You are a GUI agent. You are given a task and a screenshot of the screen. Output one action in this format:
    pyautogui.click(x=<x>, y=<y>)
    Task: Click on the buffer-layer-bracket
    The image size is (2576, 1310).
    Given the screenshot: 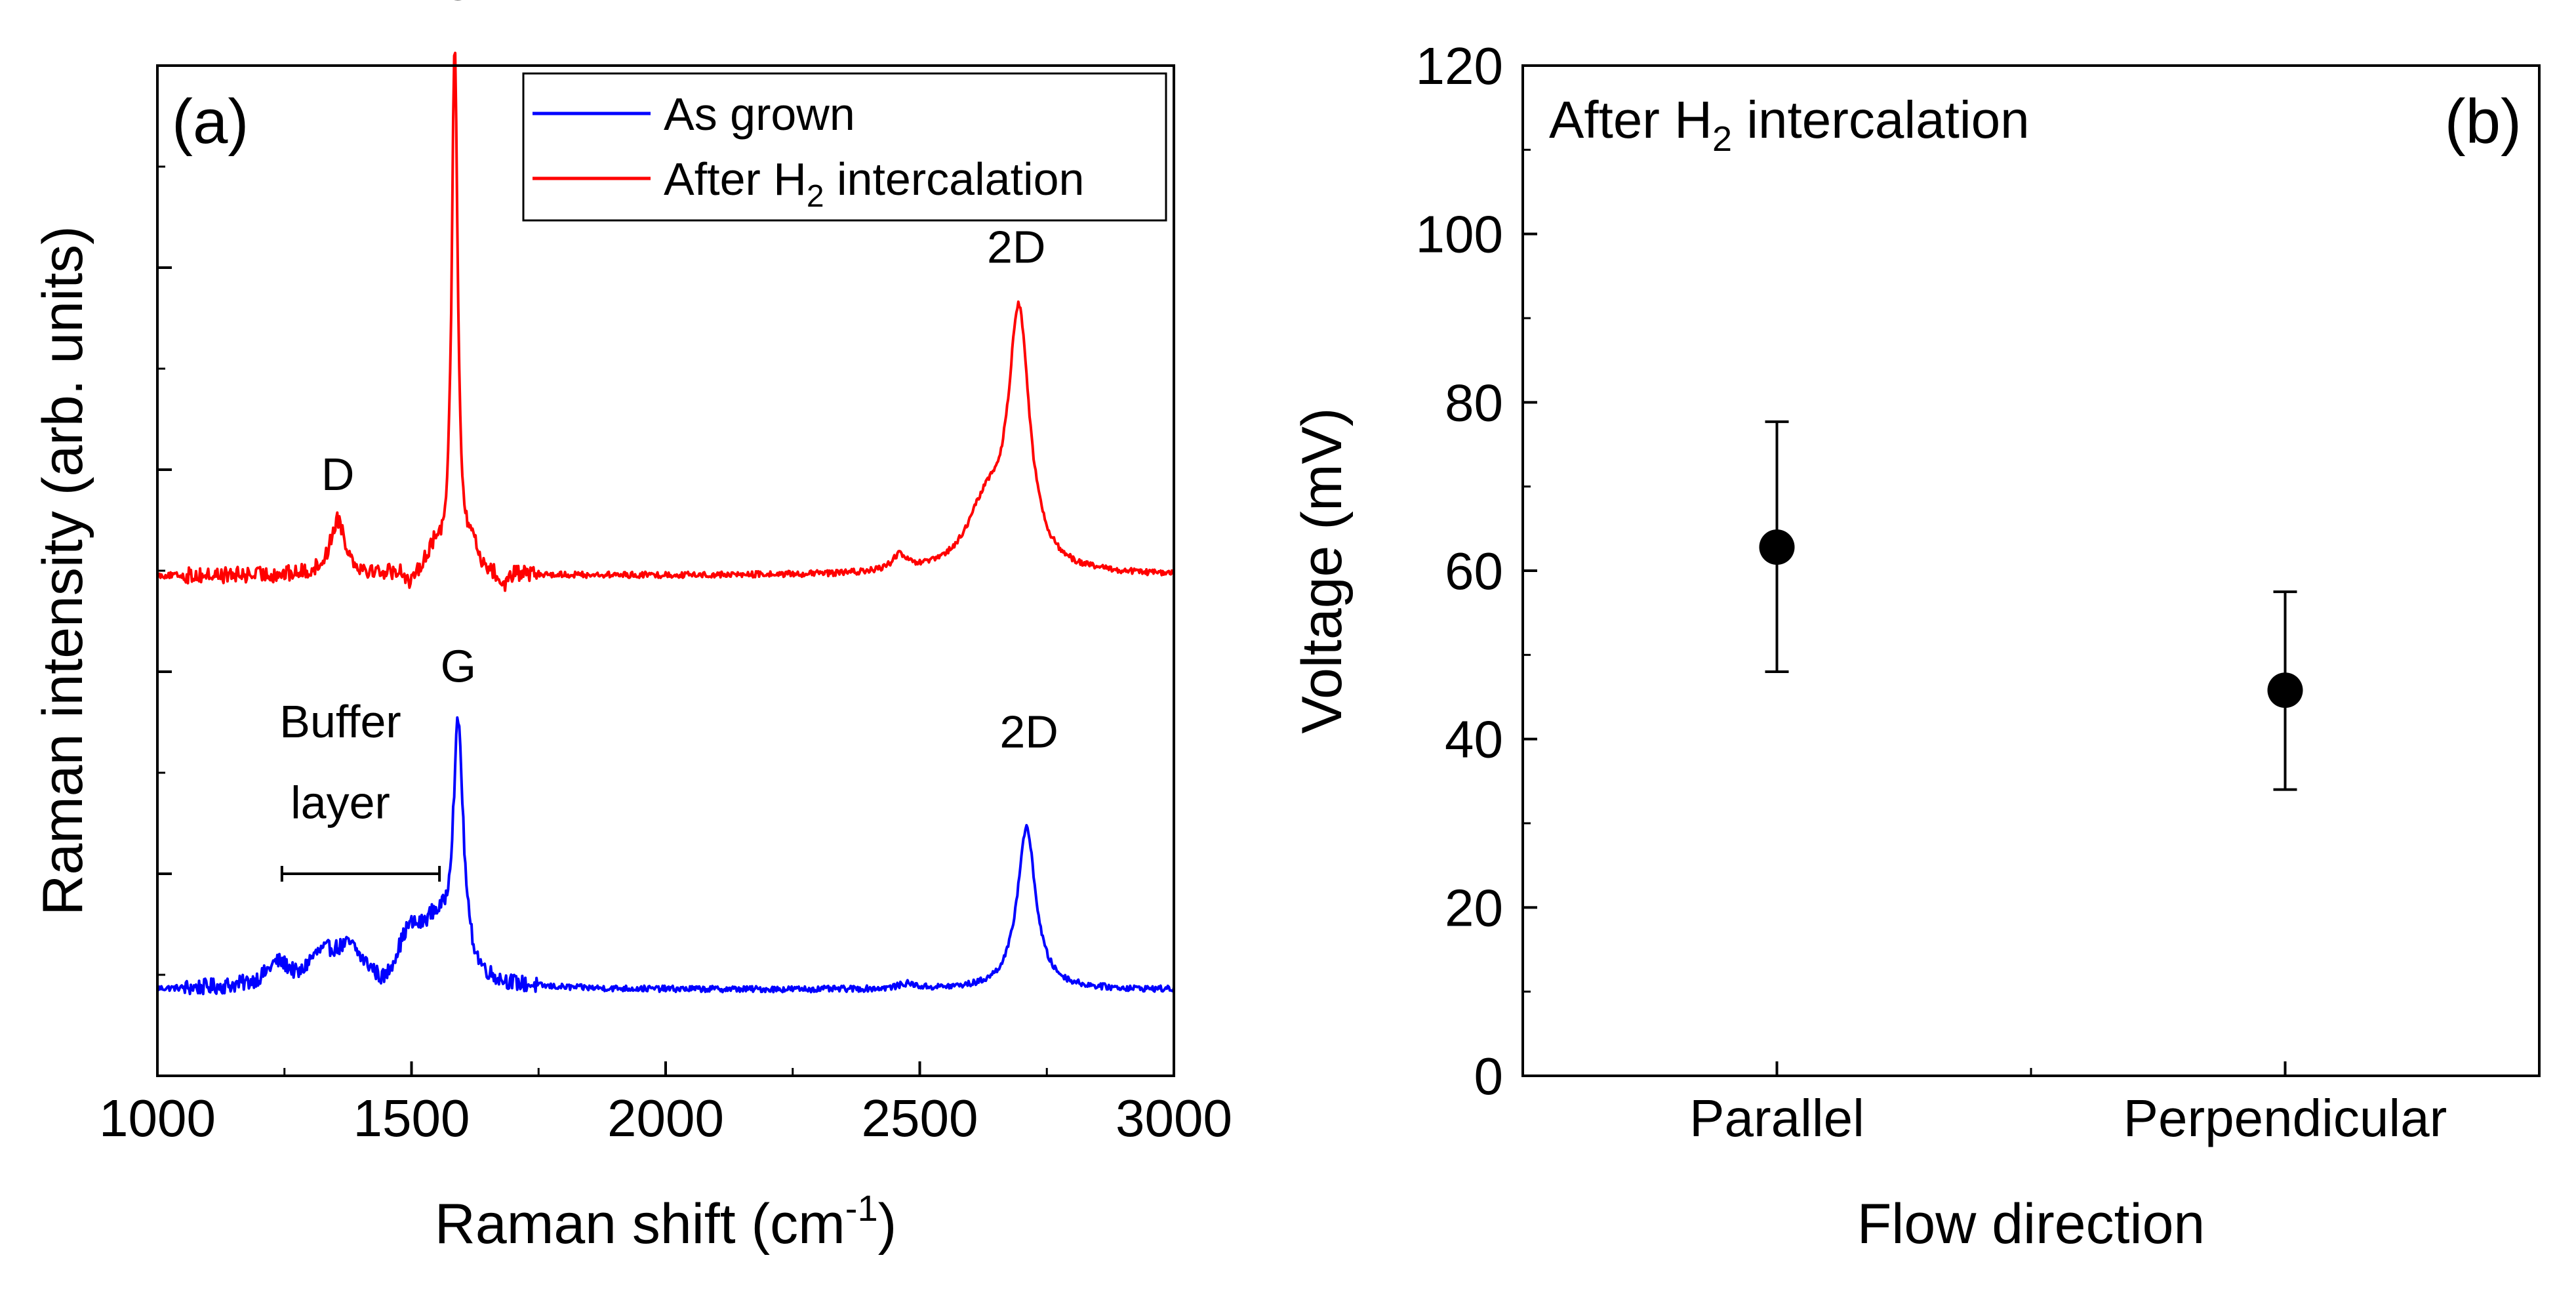 What is the action you would take?
    pyautogui.click(x=360, y=874)
    